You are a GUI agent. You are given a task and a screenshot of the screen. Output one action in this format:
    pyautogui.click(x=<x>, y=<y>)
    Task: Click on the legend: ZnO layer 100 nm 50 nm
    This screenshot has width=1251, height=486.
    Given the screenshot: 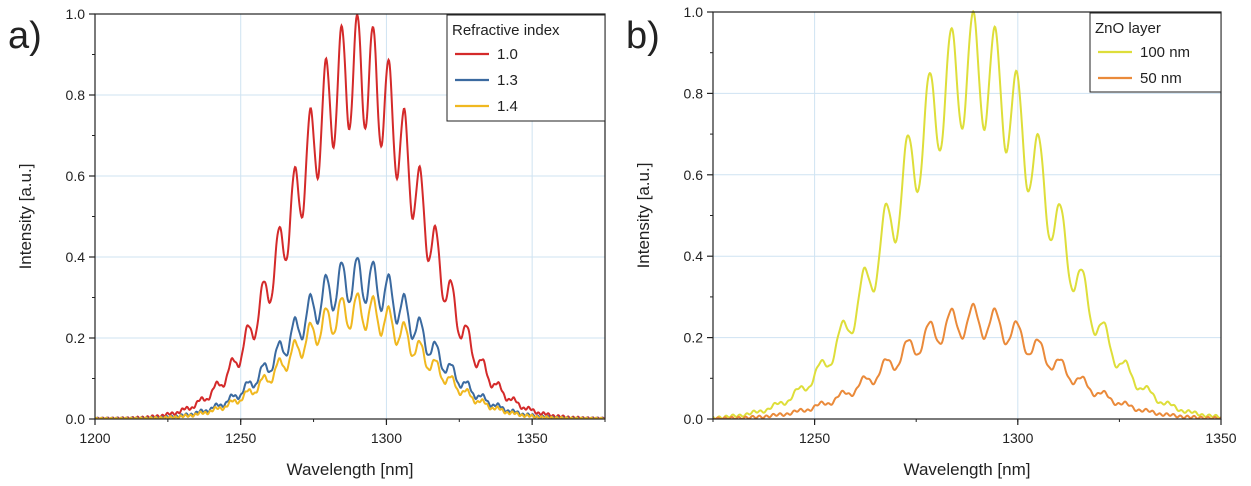 What is the action you would take?
    pyautogui.click(x=1155, y=52)
    